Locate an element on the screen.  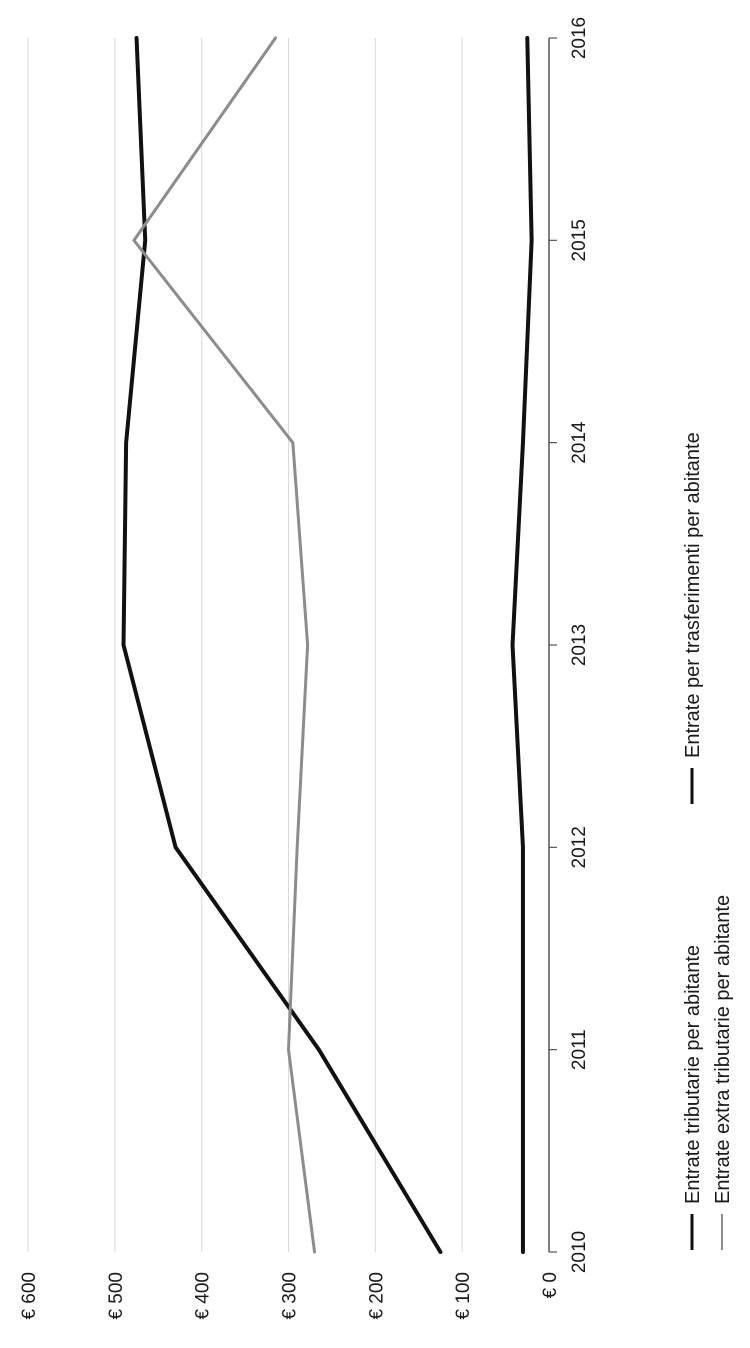
axes is located at coordinates (553, 645).